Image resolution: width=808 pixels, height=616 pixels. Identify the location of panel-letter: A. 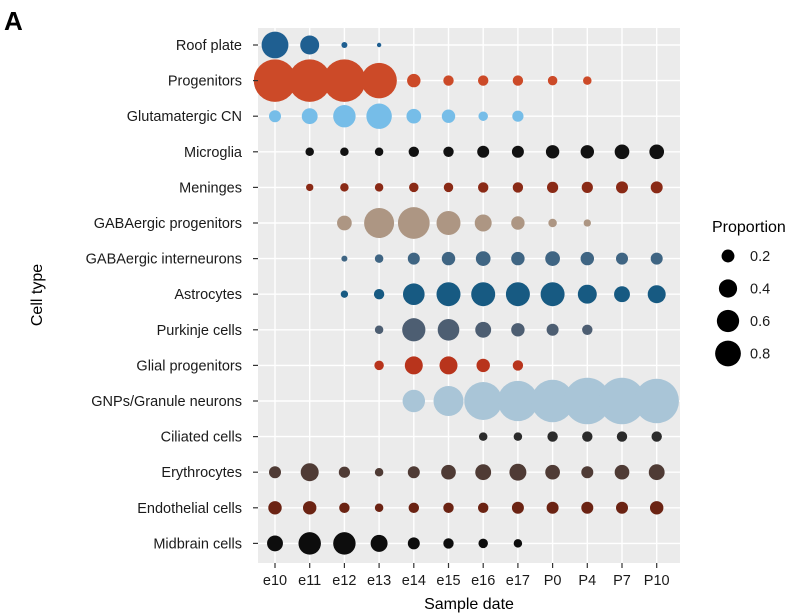
(13, 21).